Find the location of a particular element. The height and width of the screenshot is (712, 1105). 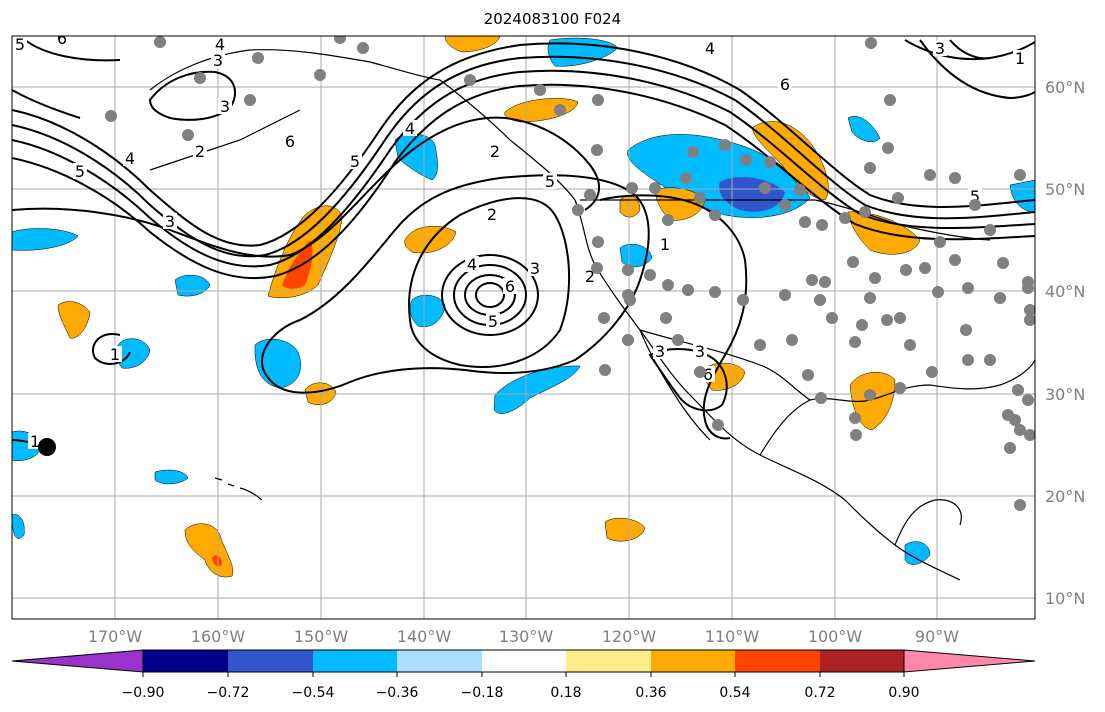

lon-tick-label: 150°W is located at coordinates (321, 636).